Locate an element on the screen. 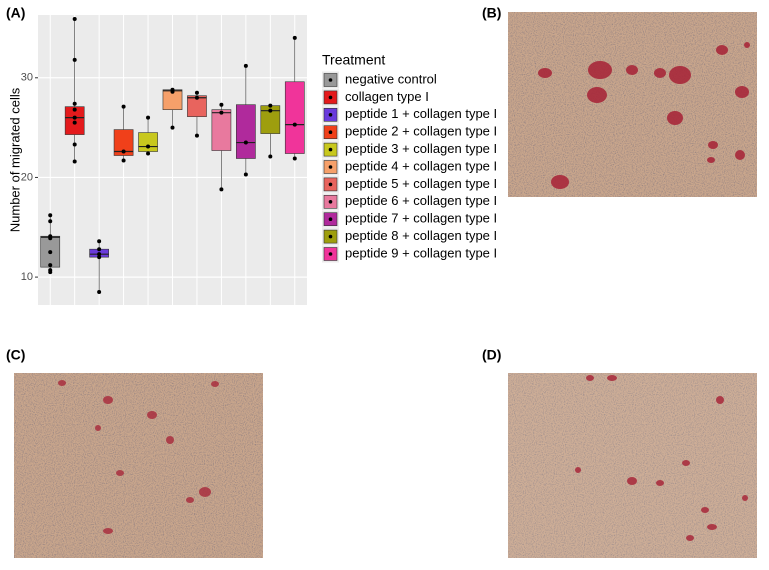  panel-label: (B) is located at coordinates (491, 13).